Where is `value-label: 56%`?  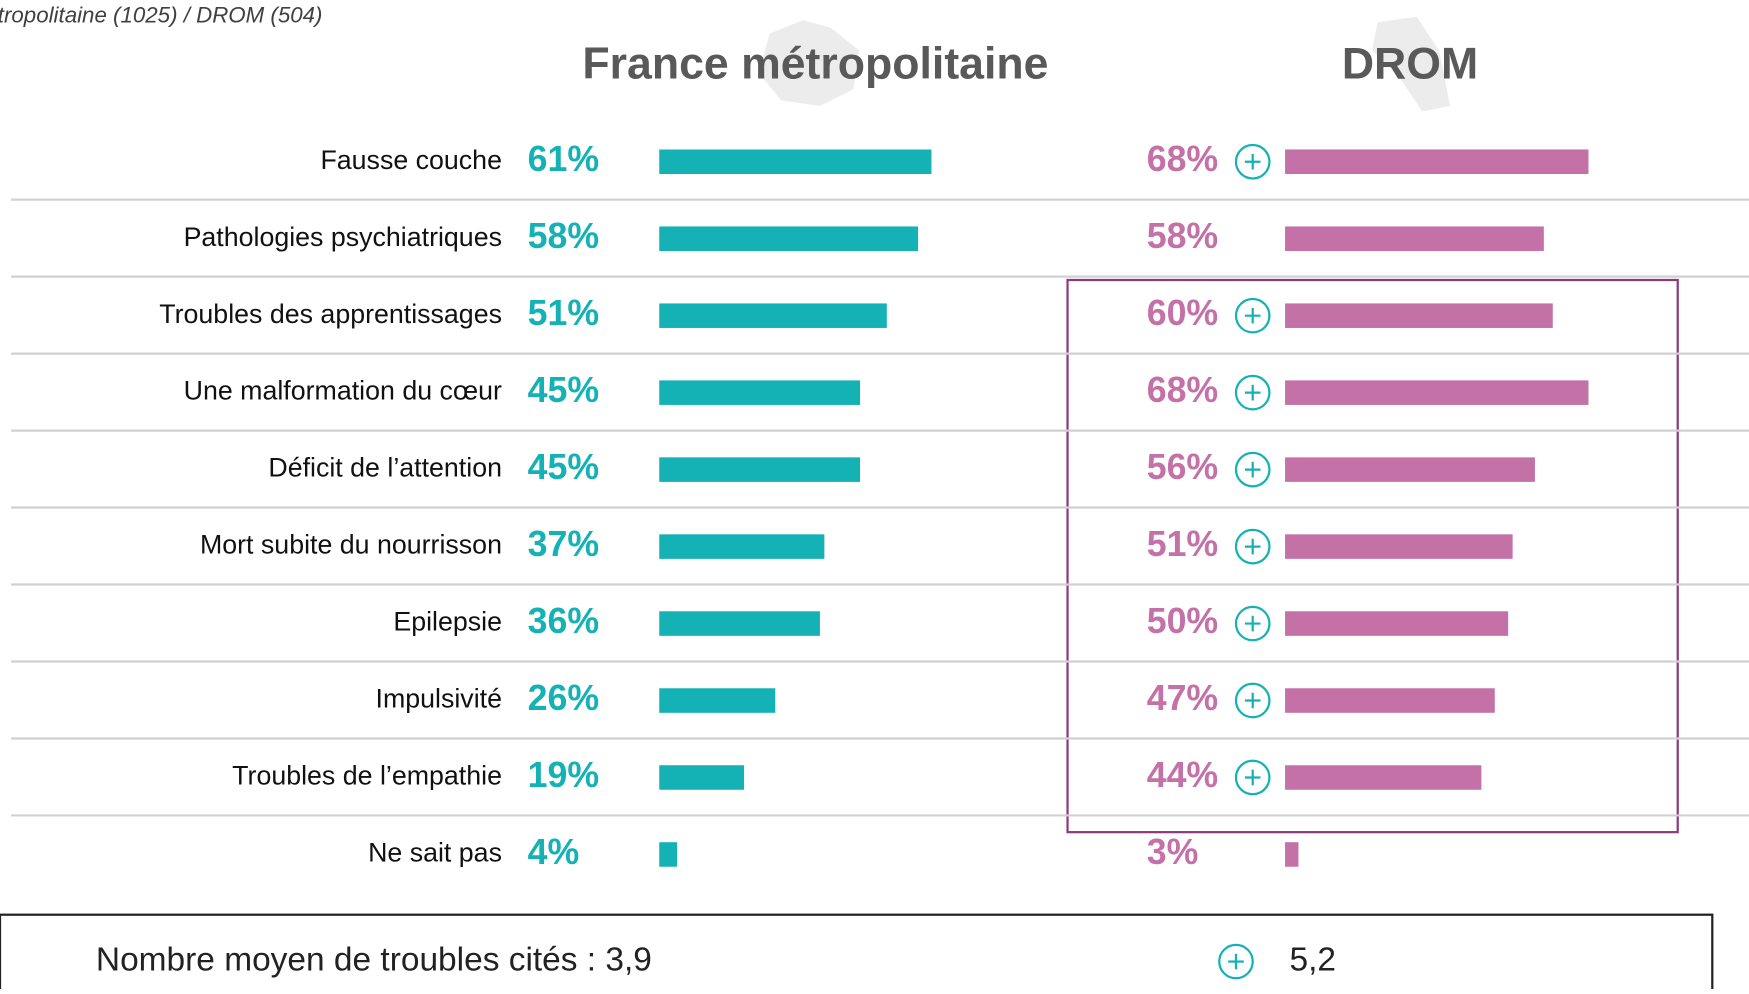
value-label: 56% is located at coordinates (1182, 467).